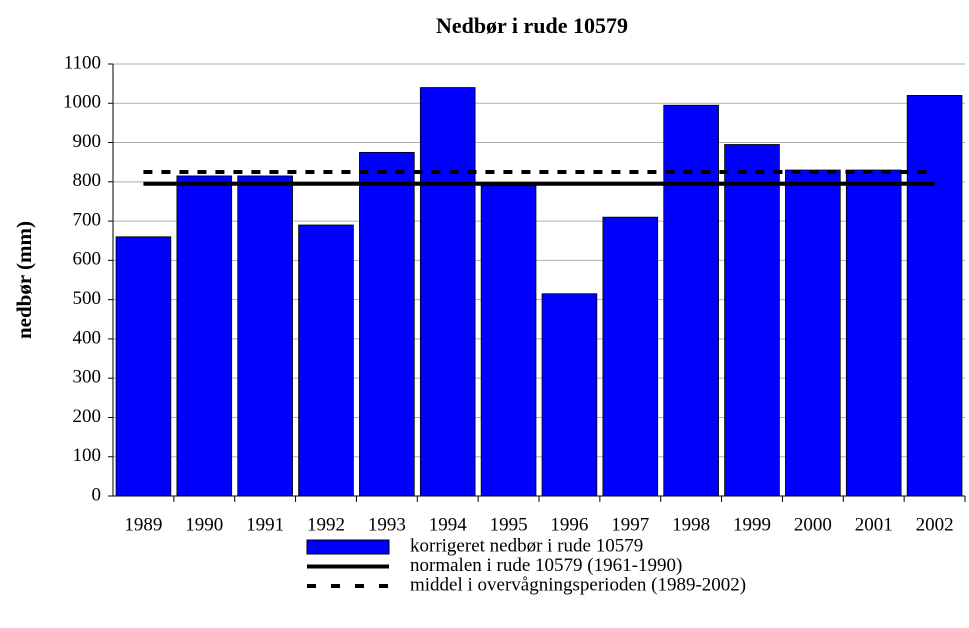 The height and width of the screenshot is (628, 969). I want to click on y-tick-label: 200, so click(87, 416).